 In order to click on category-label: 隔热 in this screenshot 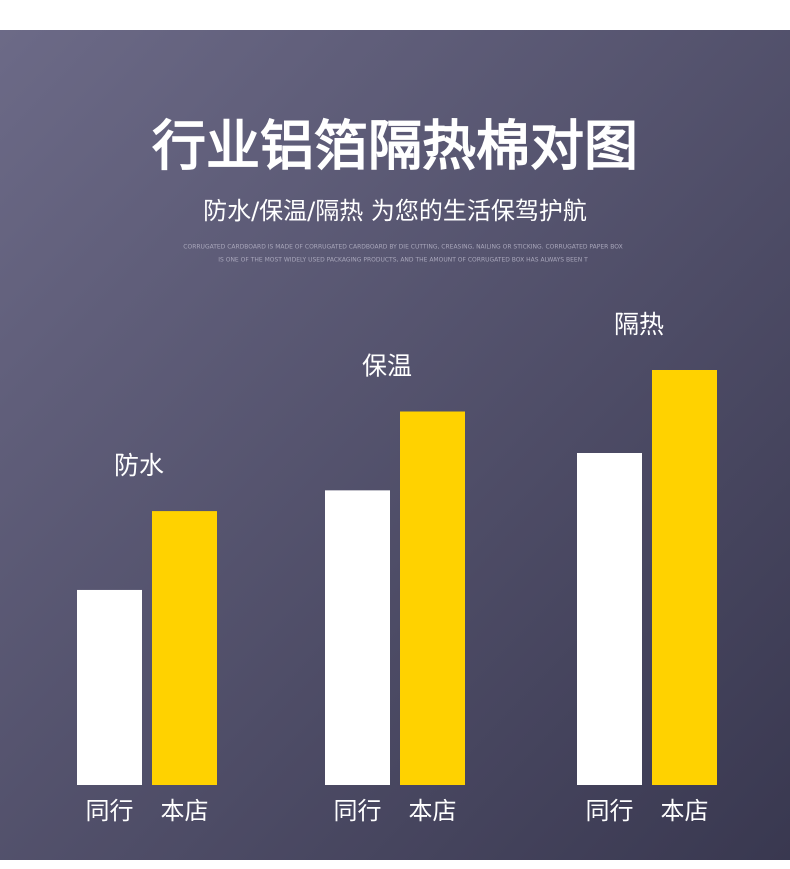, I will do `click(639, 324)`.